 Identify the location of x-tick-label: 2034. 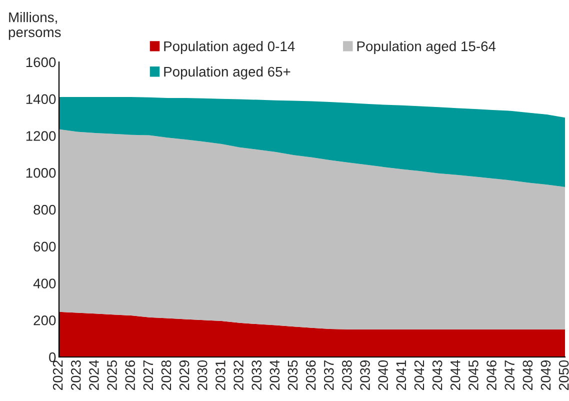
(275, 375).